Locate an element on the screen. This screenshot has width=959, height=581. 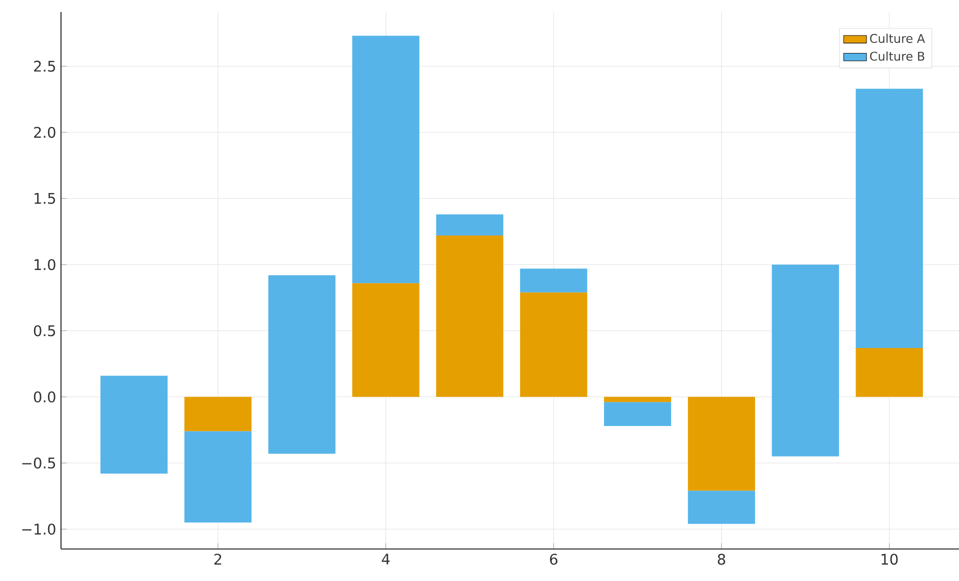
y-tick-label: −0.5 is located at coordinates (39, 463).